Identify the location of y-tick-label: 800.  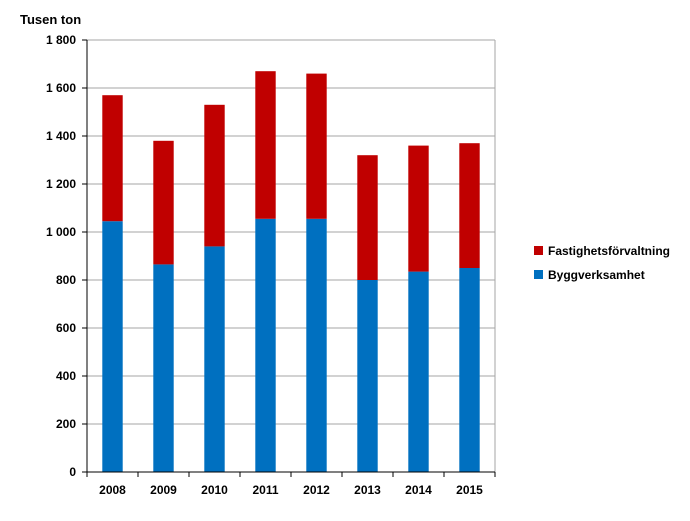
(66, 280).